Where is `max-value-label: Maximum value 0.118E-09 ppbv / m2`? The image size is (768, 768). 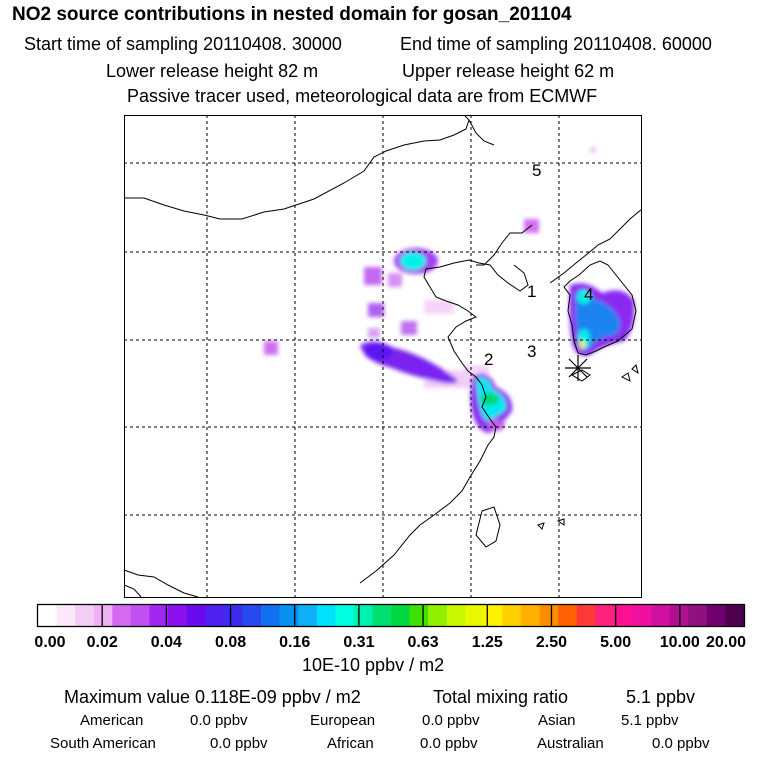 max-value-label: Maximum value 0.118E-09 ppbv / m2 is located at coordinates (212, 697).